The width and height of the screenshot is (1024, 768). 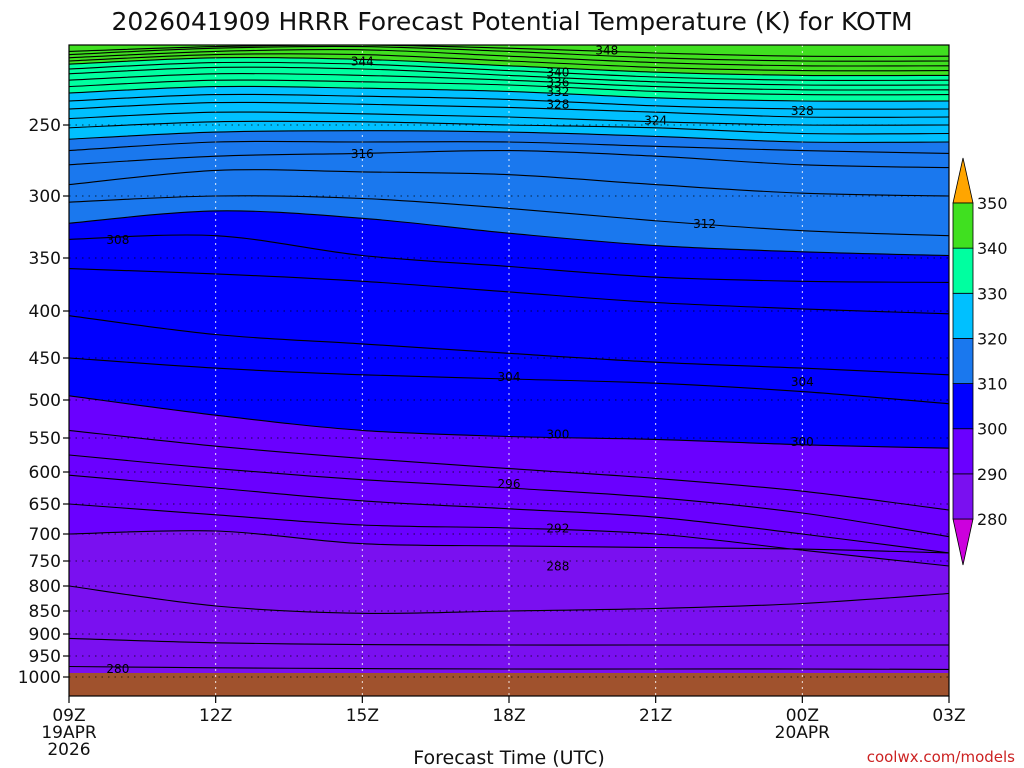 I want to click on y-tick-label: 250, so click(x=45, y=126).